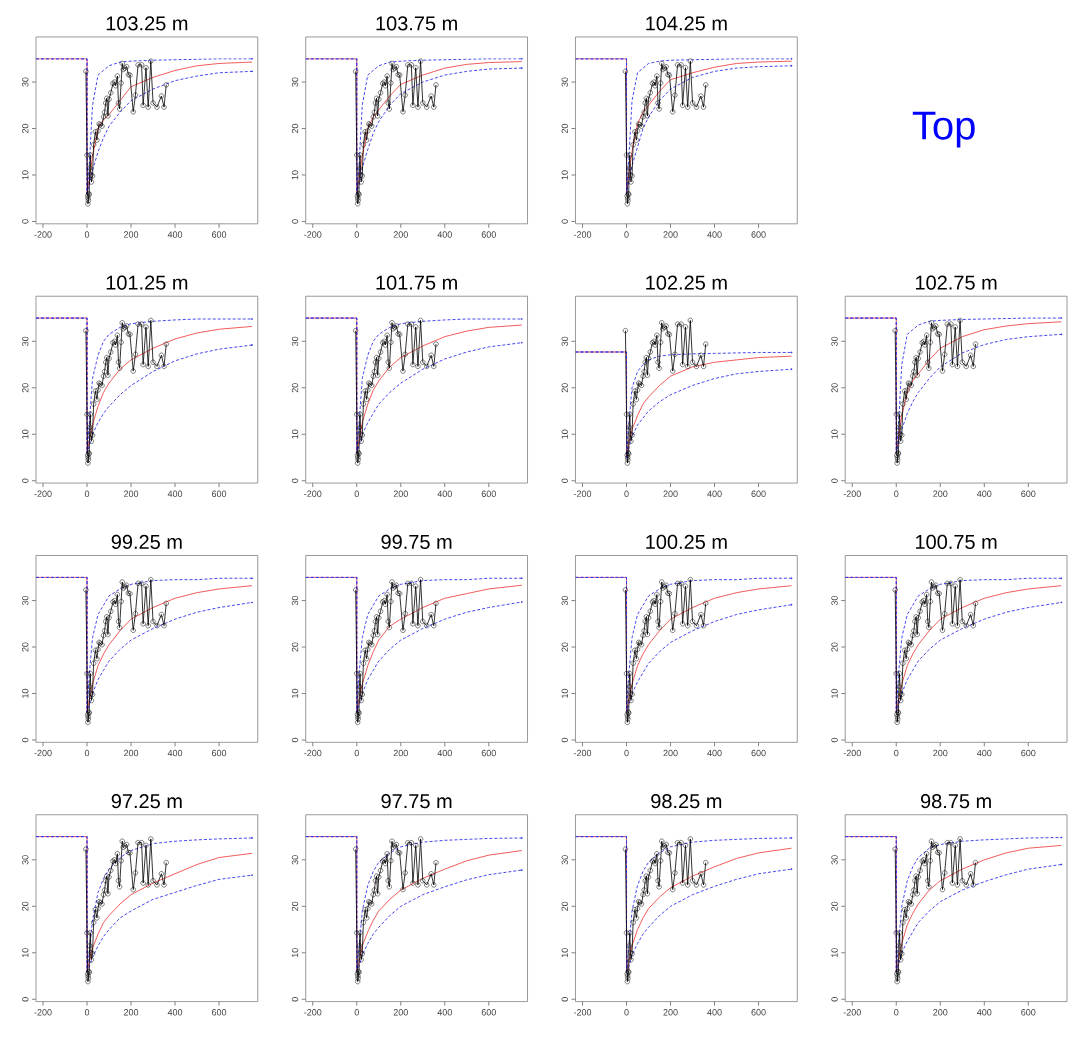 The width and height of the screenshot is (1080, 1038). I want to click on x-tick-label: 400, so click(444, 493).